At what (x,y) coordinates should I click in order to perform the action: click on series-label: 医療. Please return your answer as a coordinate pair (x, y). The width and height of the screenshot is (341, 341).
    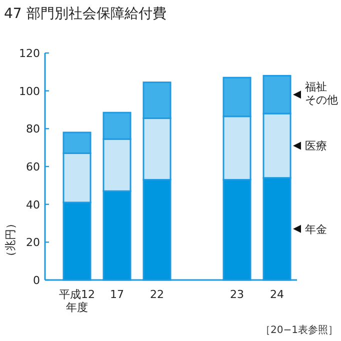
    Looking at the image, I should click on (316, 146).